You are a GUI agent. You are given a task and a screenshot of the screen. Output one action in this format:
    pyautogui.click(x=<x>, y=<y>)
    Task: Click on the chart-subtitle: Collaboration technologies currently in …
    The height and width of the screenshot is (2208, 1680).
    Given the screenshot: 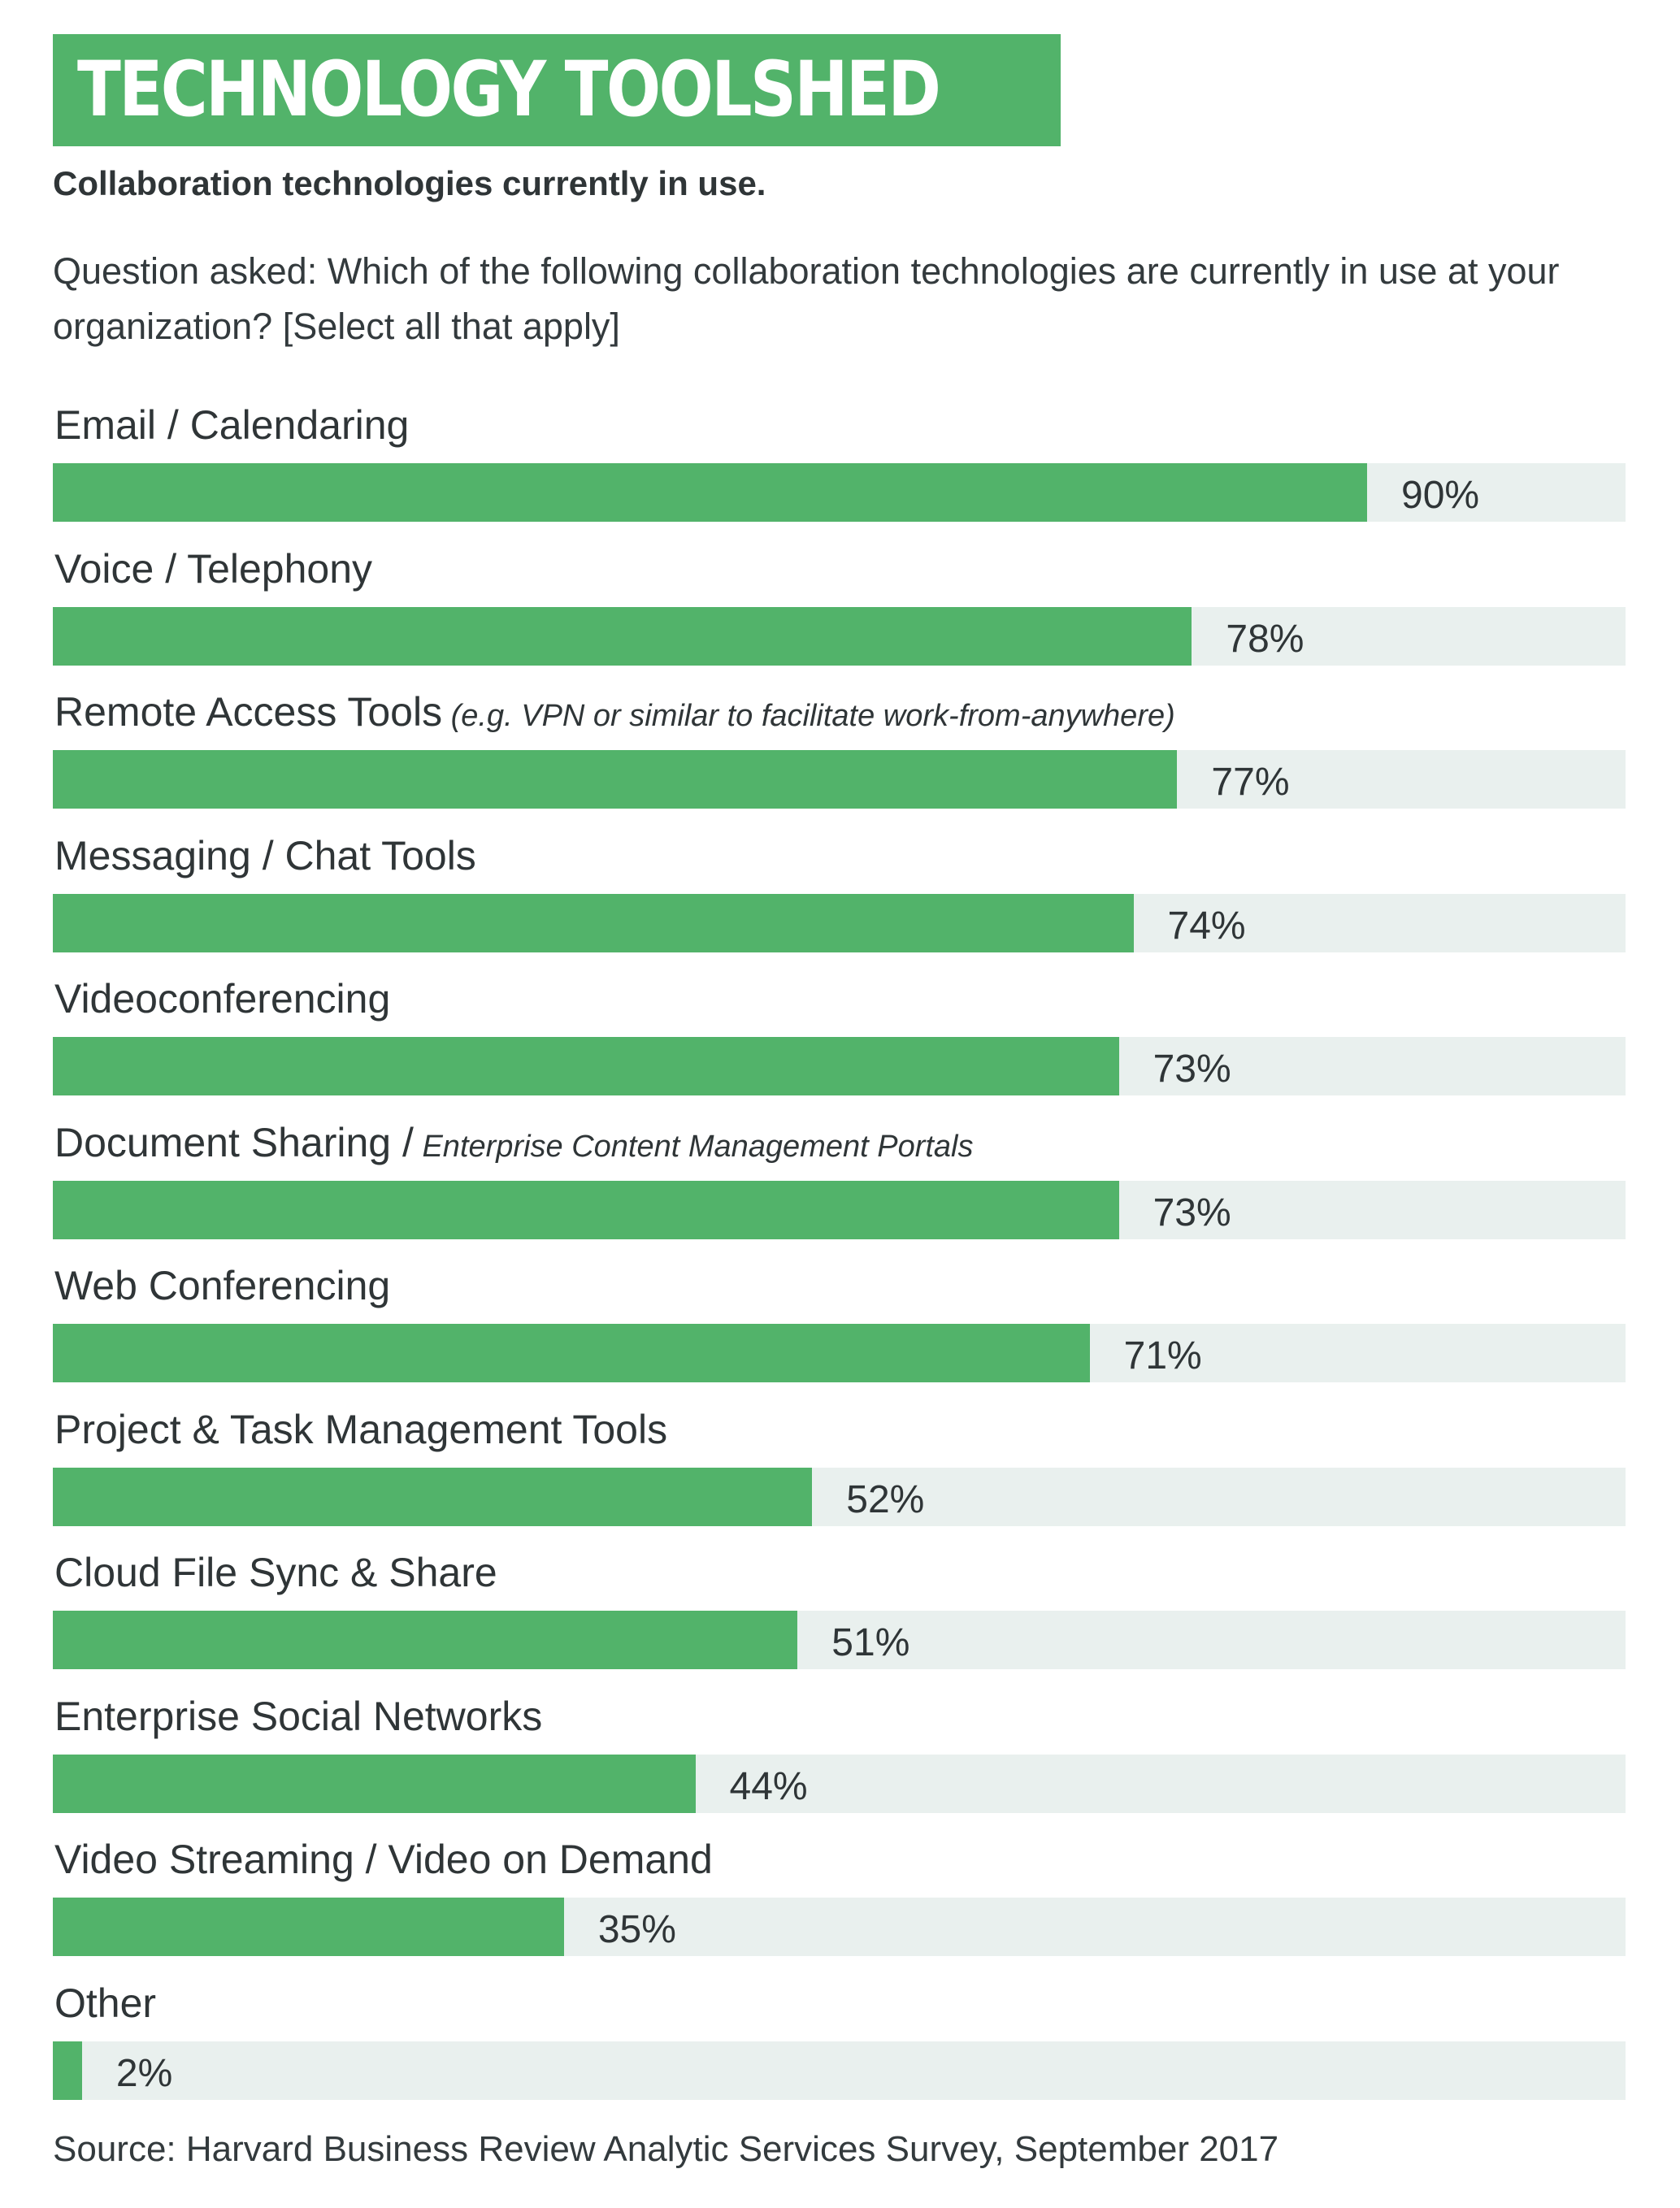 What is the action you would take?
    pyautogui.click(x=409, y=183)
    